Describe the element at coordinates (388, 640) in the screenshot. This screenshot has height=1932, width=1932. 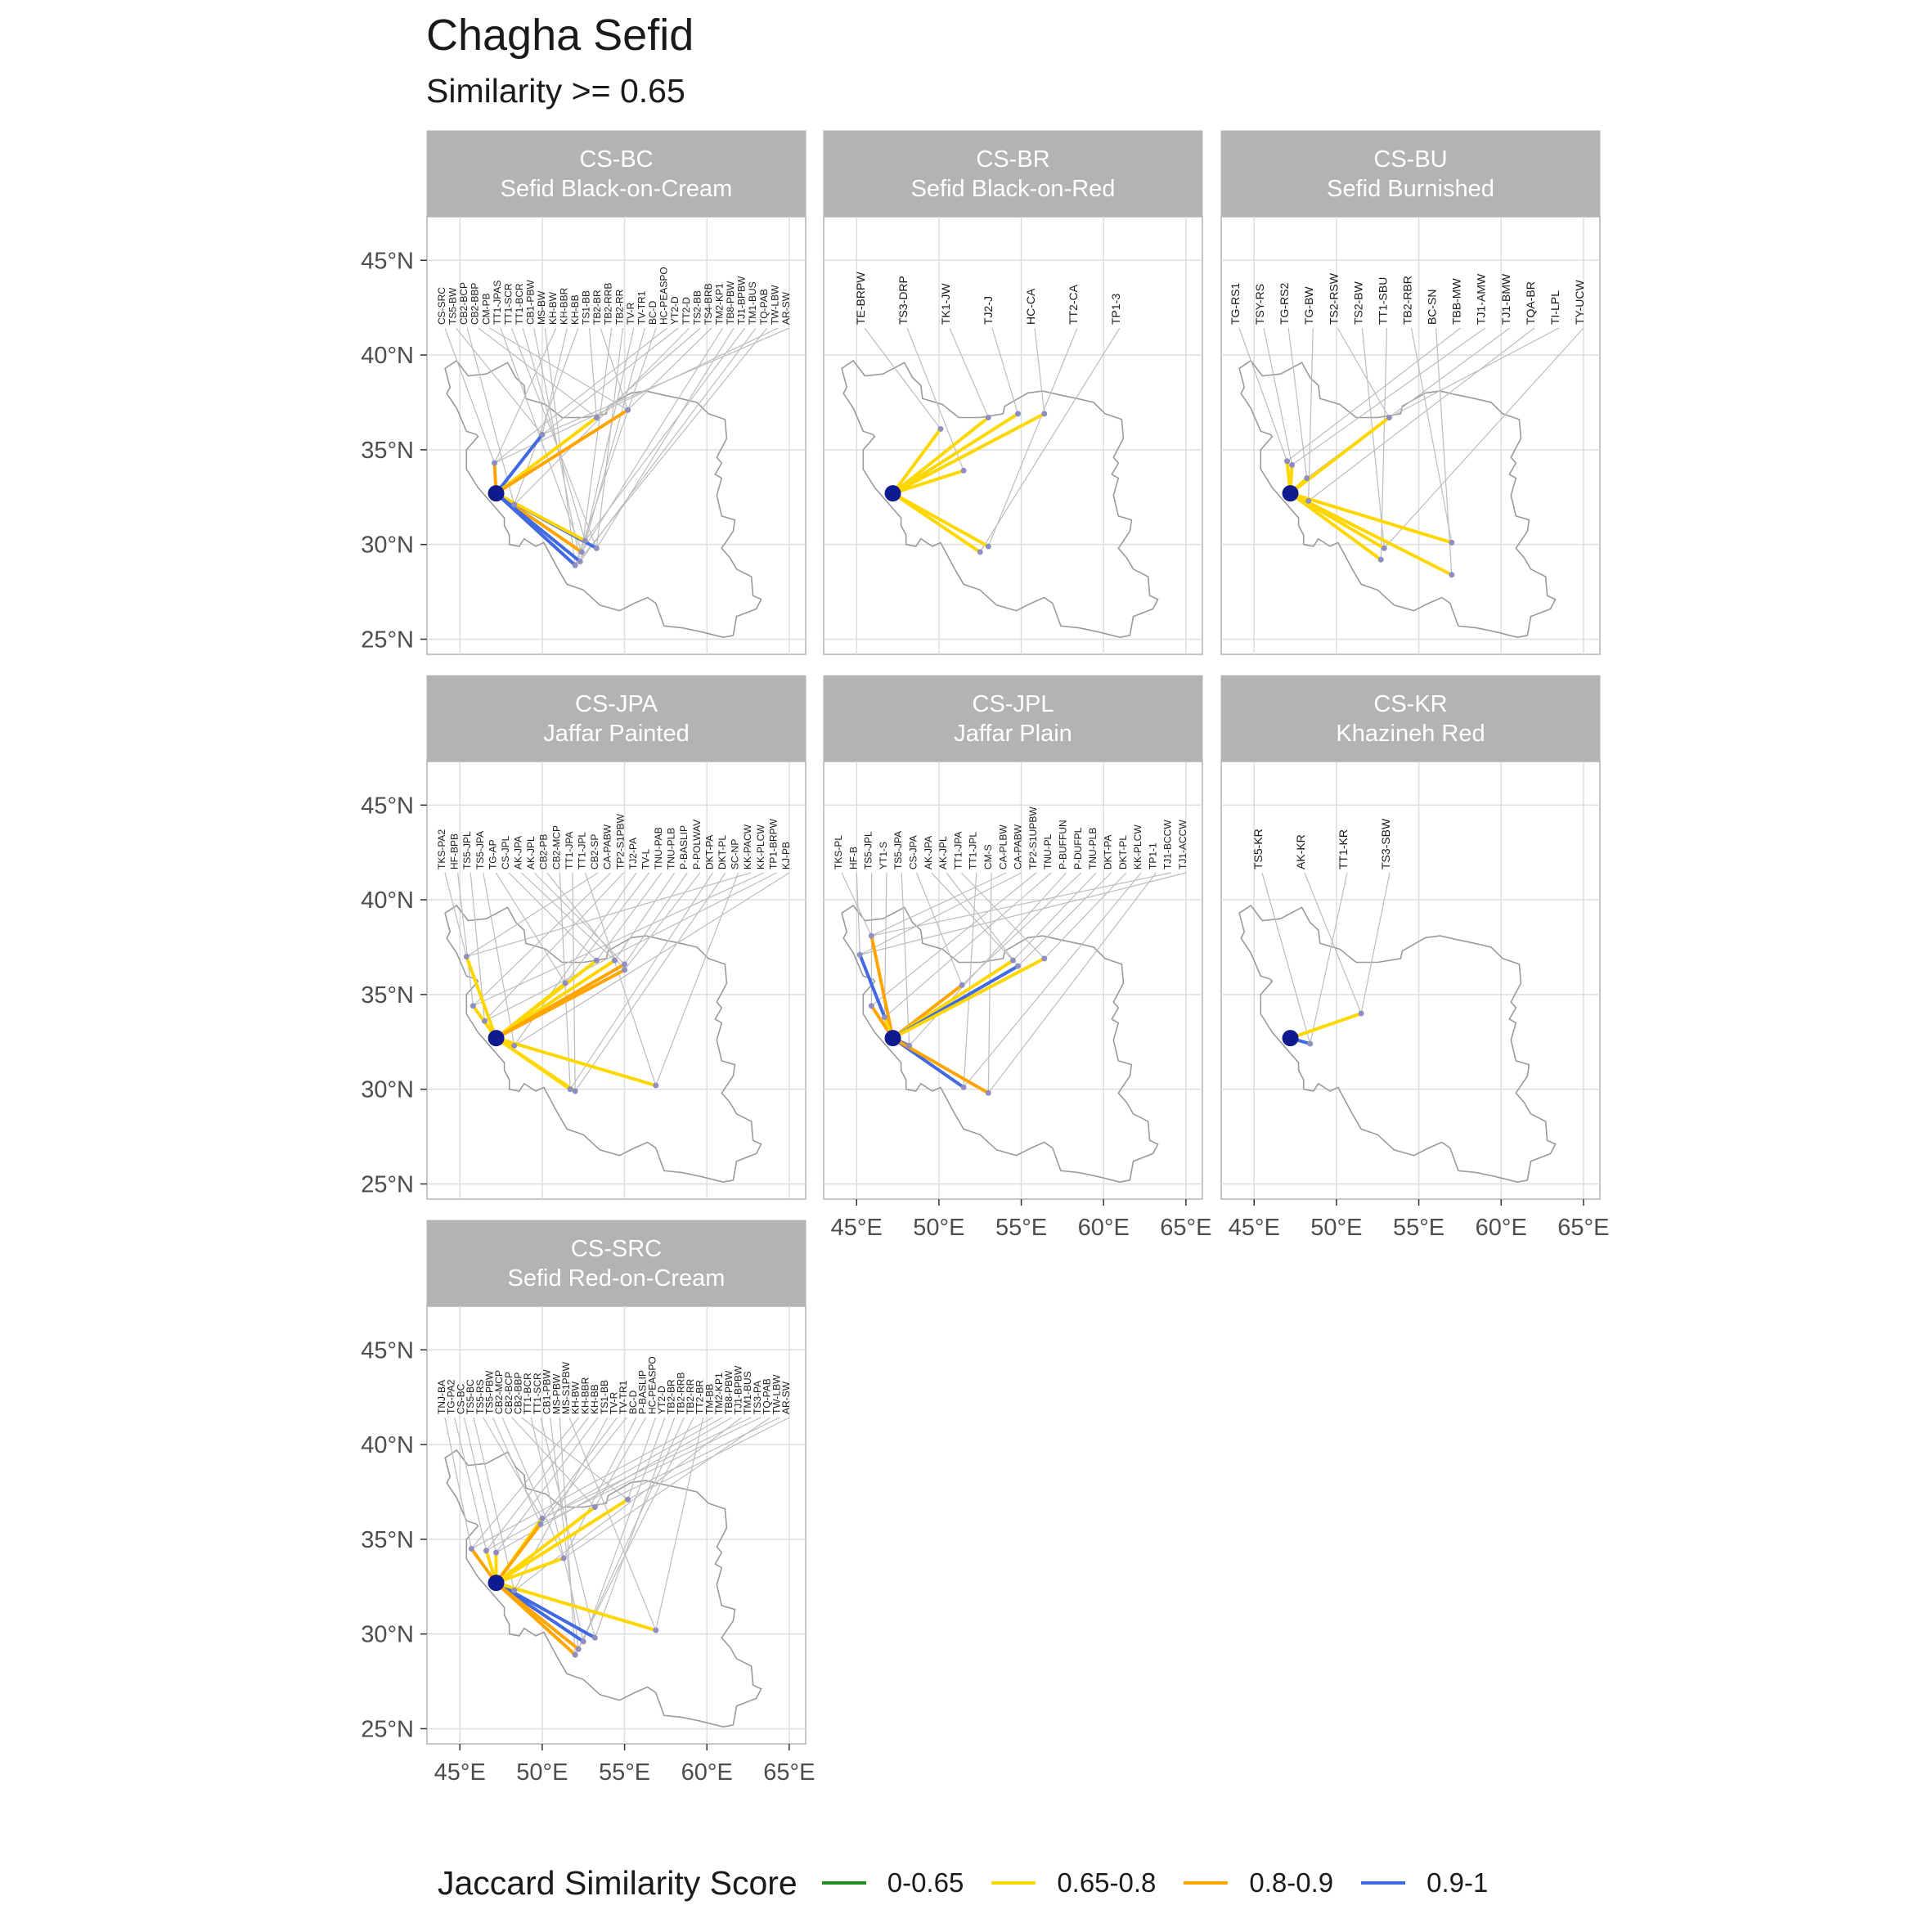
I see `y-tick-label: 25°N` at that location.